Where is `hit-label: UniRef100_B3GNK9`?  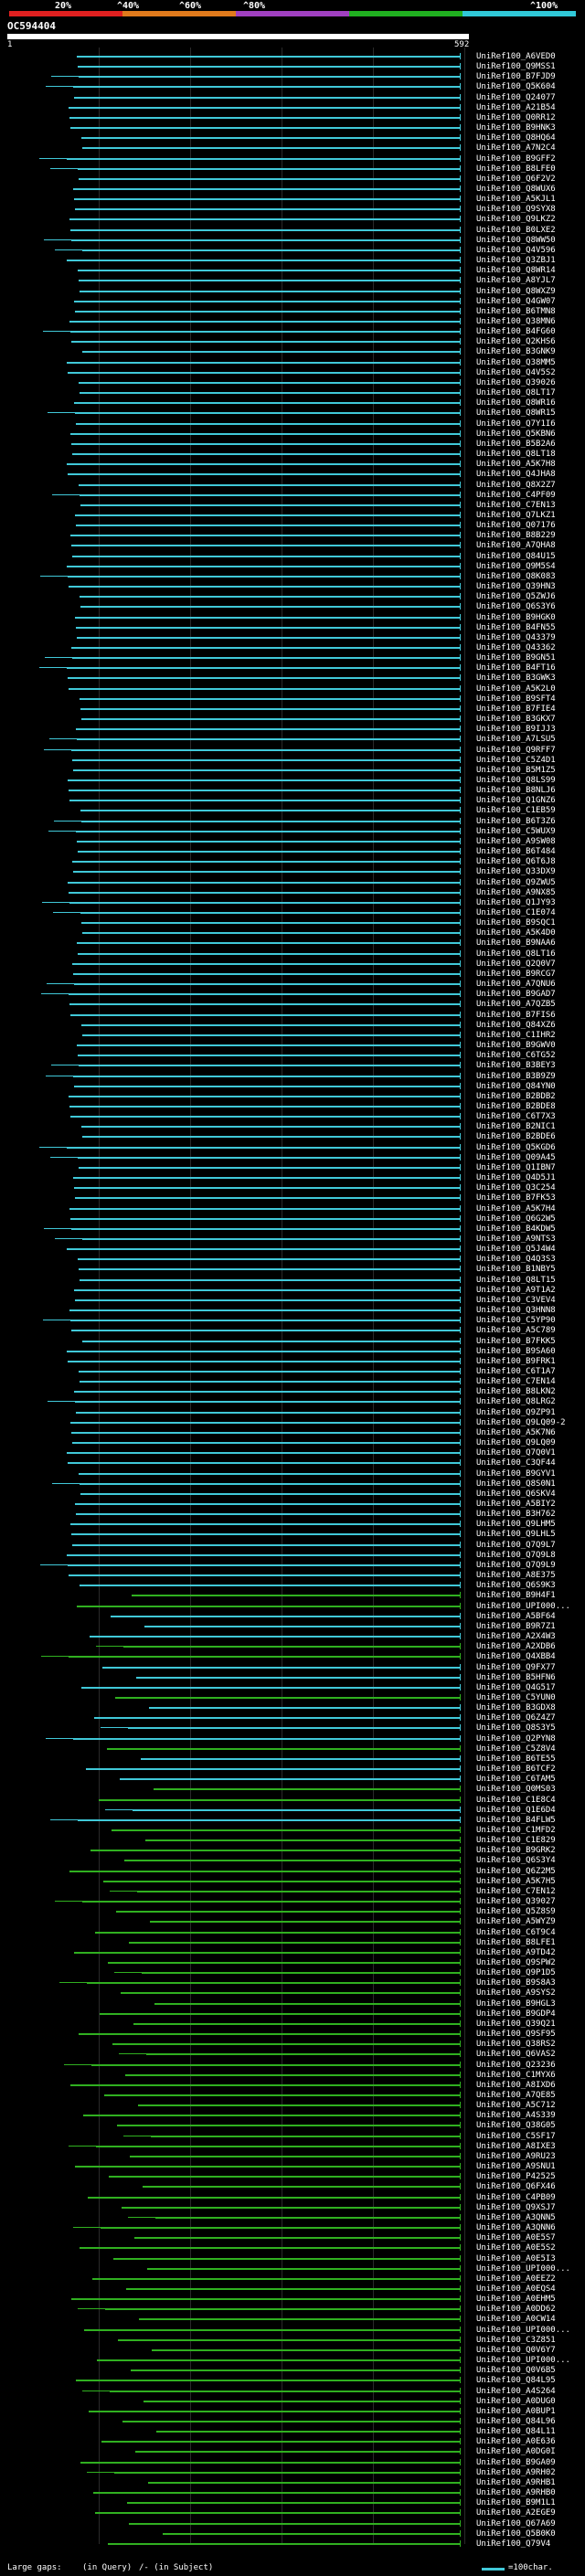 hit-label: UniRef100_B3GNK9 is located at coordinates (516, 351).